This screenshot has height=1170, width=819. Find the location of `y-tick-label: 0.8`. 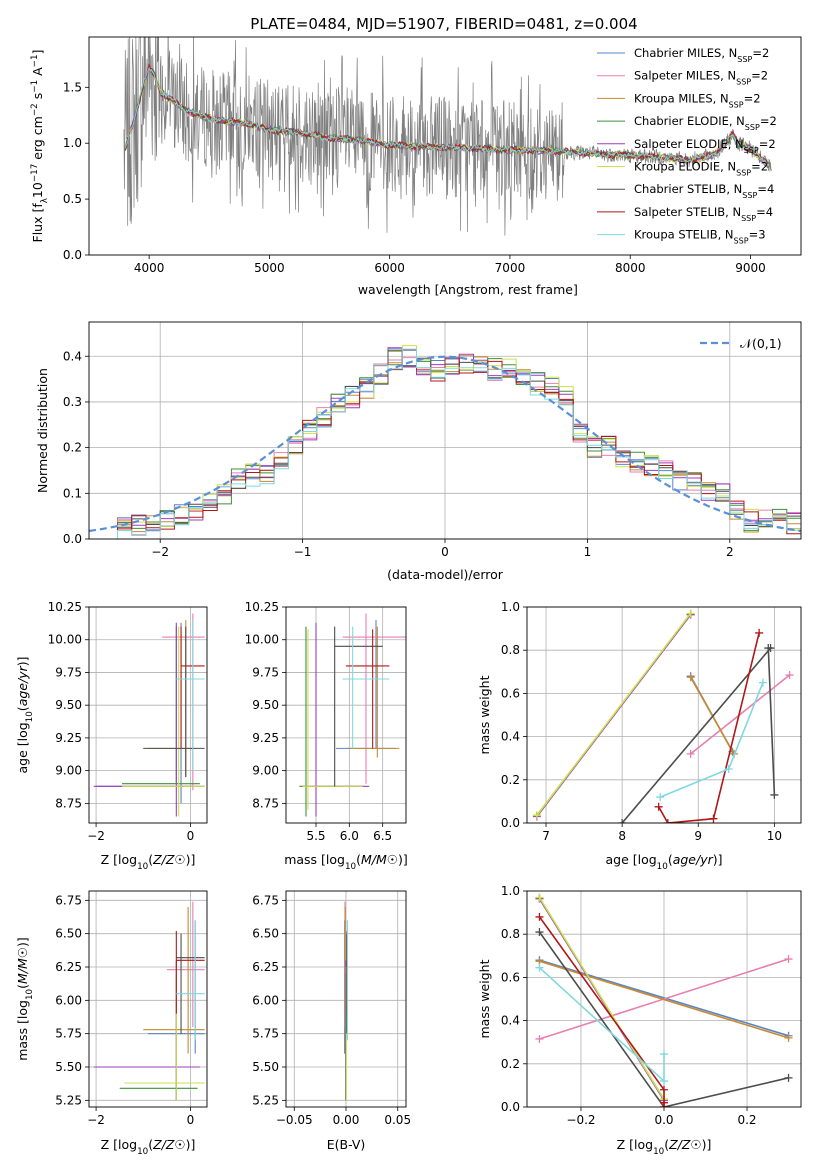

y-tick-label: 0.8 is located at coordinates (510, 650).